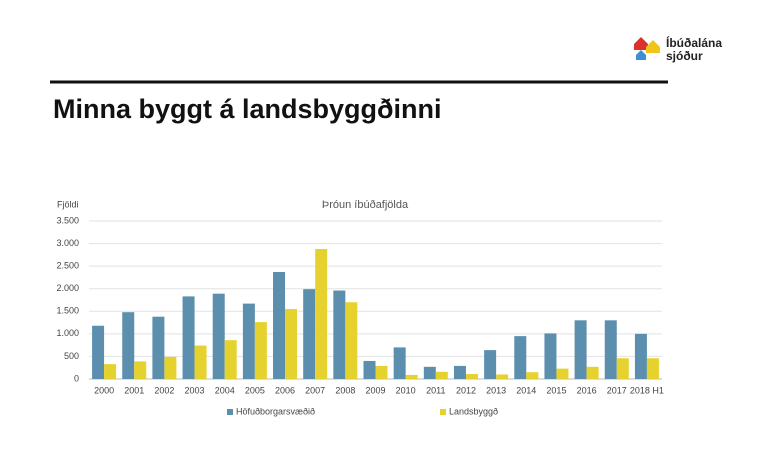 The height and width of the screenshot is (464, 778). Describe the element at coordinates (67, 220) in the screenshot. I see `y-tick-label: 3.500` at that location.